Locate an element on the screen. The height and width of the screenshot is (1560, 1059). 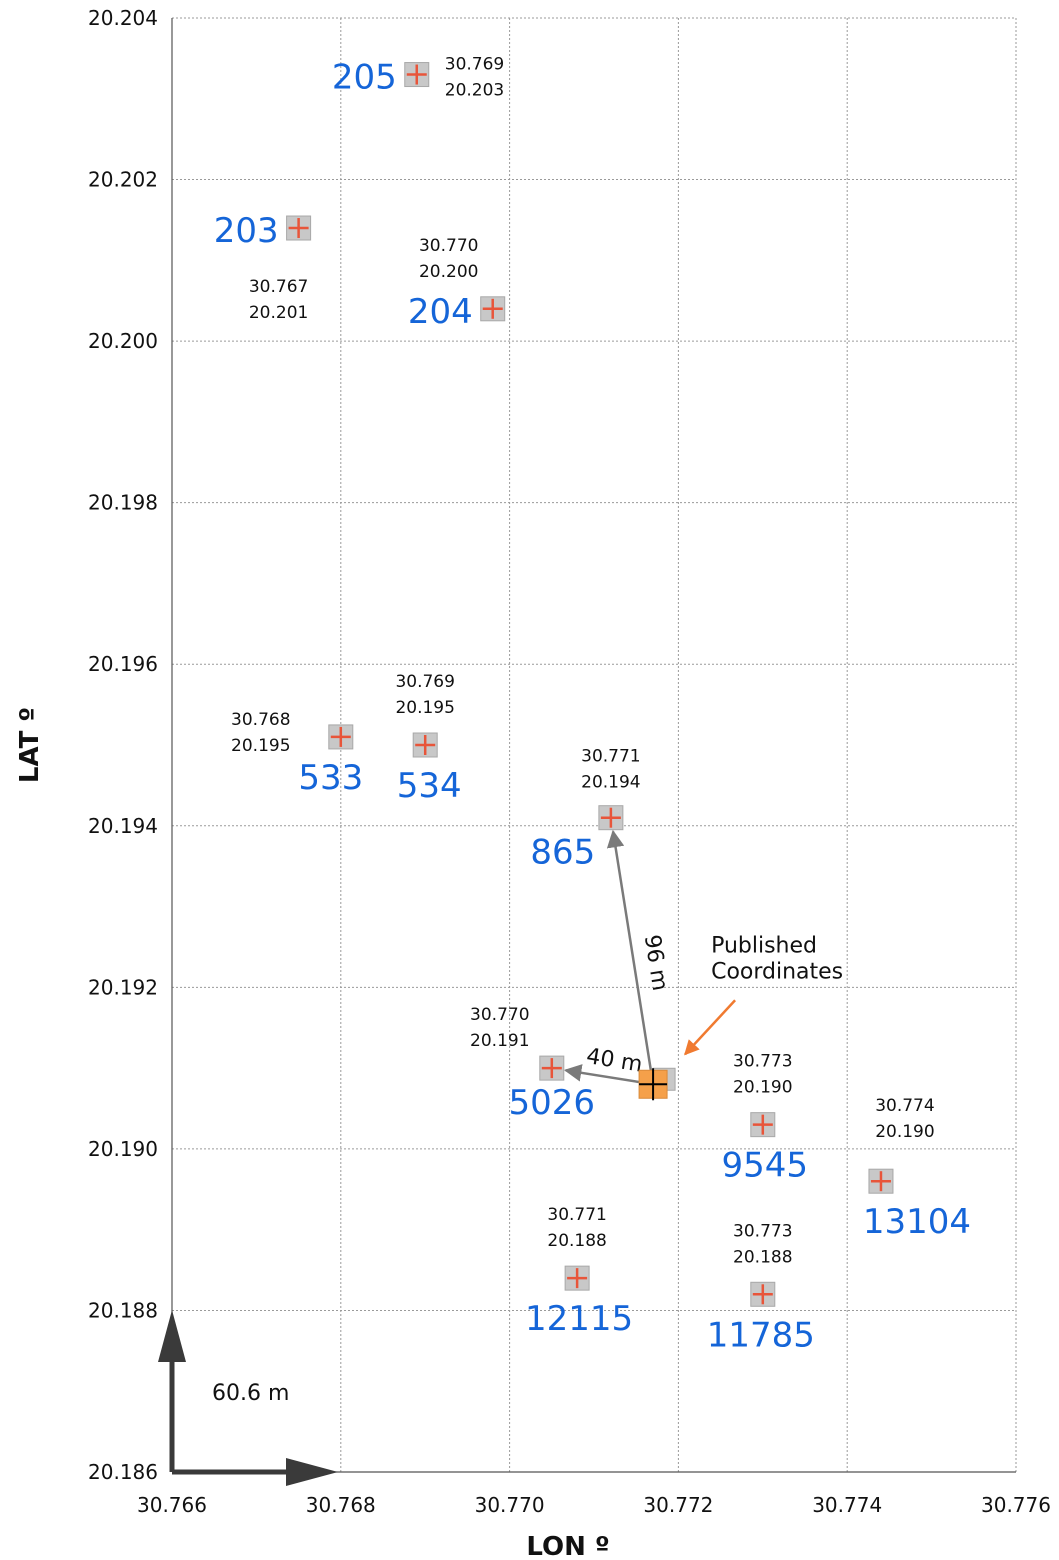
station-id-label: 13104 is located at coordinates (917, 1222).